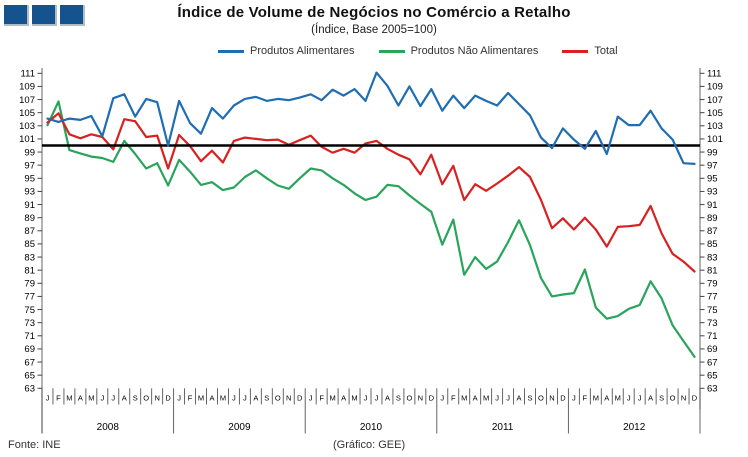 This screenshot has width=748, height=457. What do you see at coordinates (27, 139) in the screenshot?
I see `y-tick-label-left: 101` at bounding box center [27, 139].